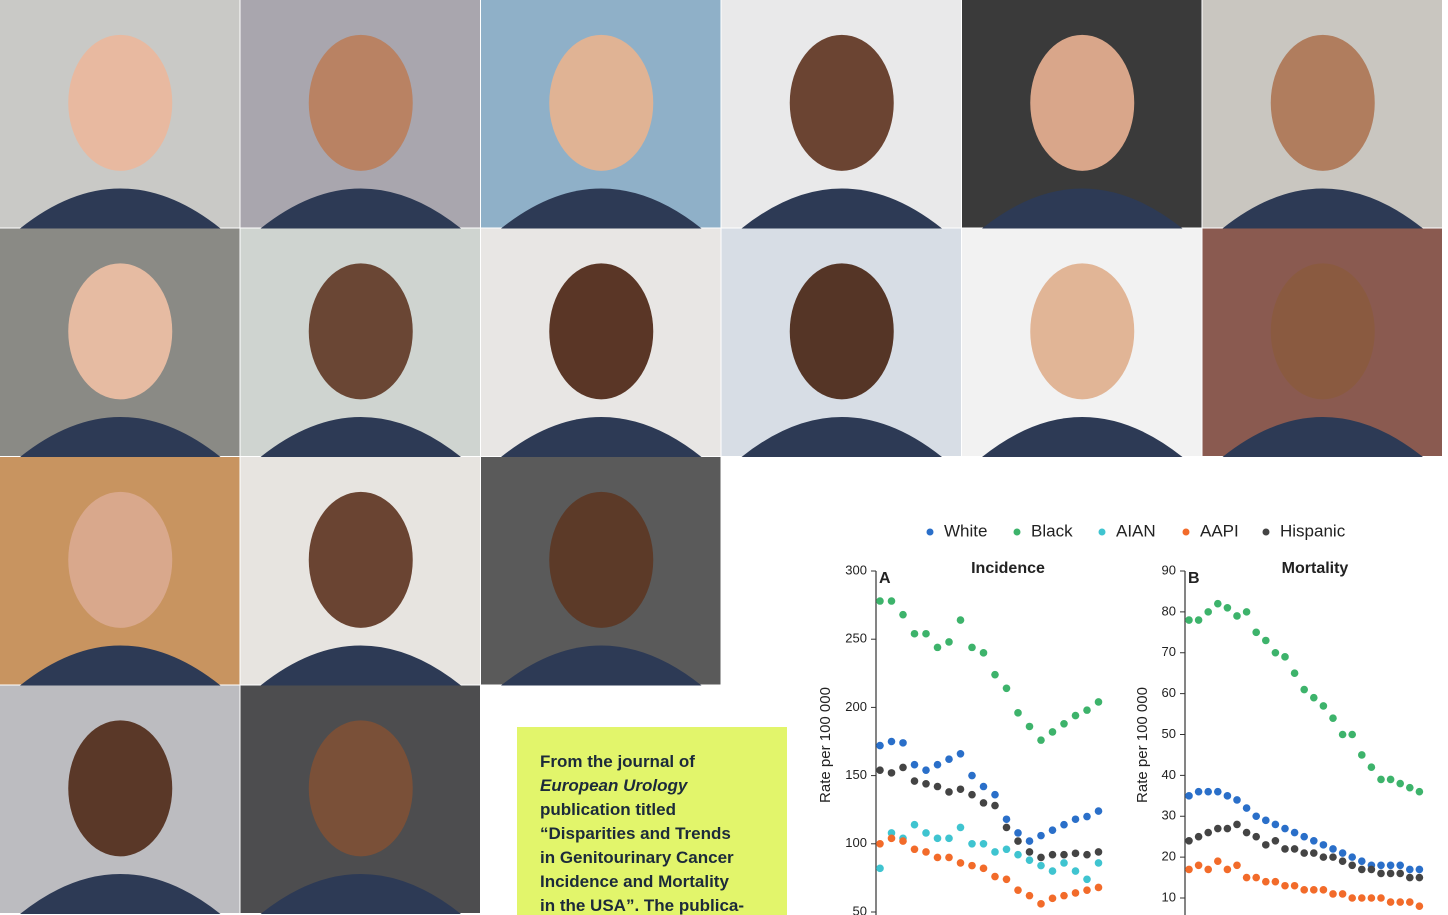 The height and width of the screenshot is (915, 1448). Describe the element at coordinates (1052, 530) in the screenshot. I see `legend-label: Black` at that location.